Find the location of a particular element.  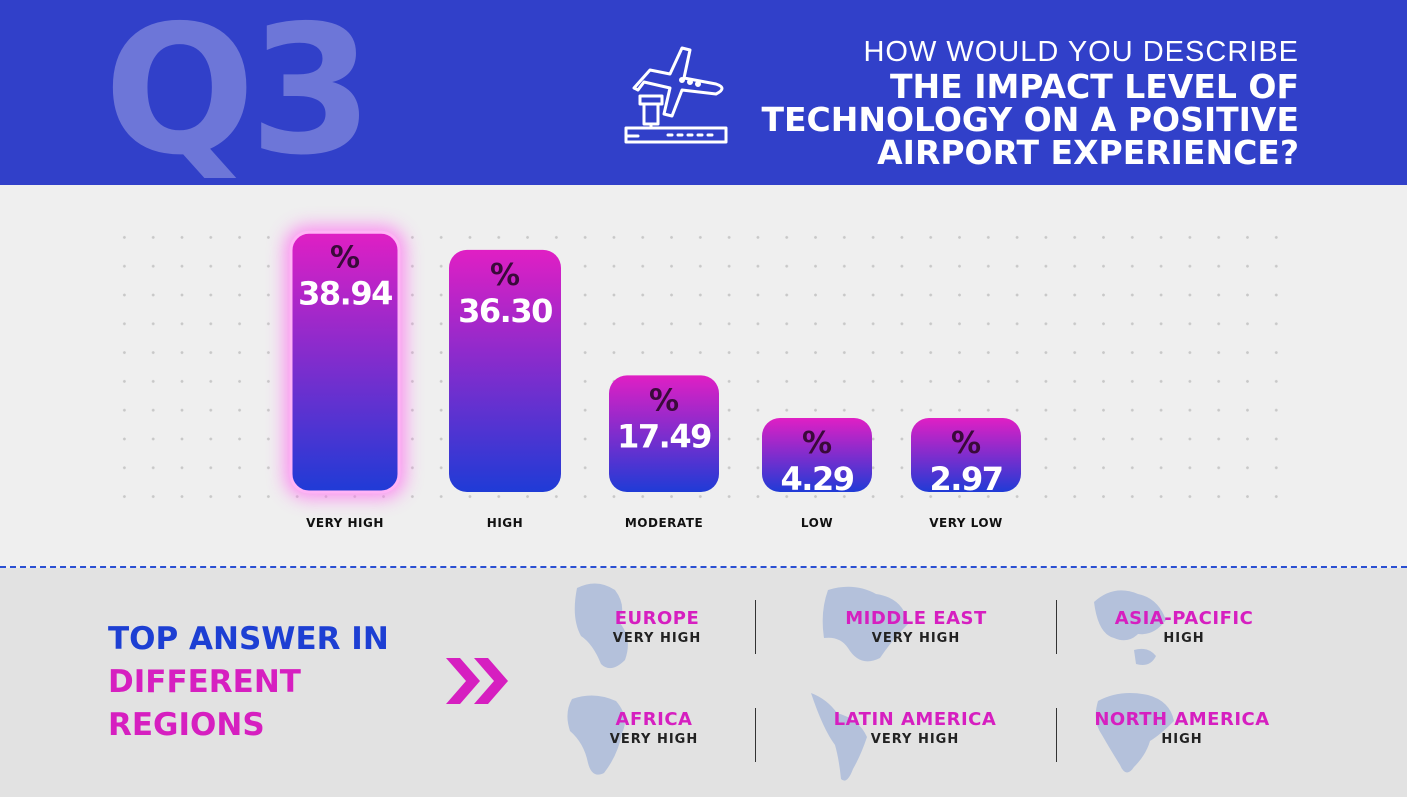

latin-america-map-icon is located at coordinates (839, 737).